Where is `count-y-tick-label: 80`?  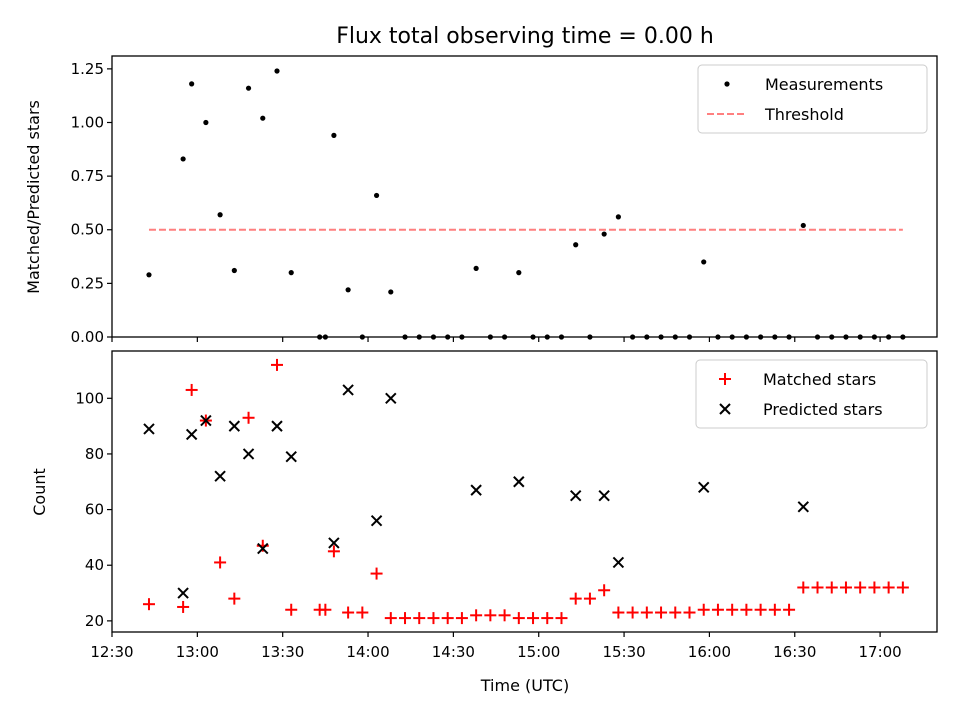
count-y-tick-label: 80 is located at coordinates (94, 454).